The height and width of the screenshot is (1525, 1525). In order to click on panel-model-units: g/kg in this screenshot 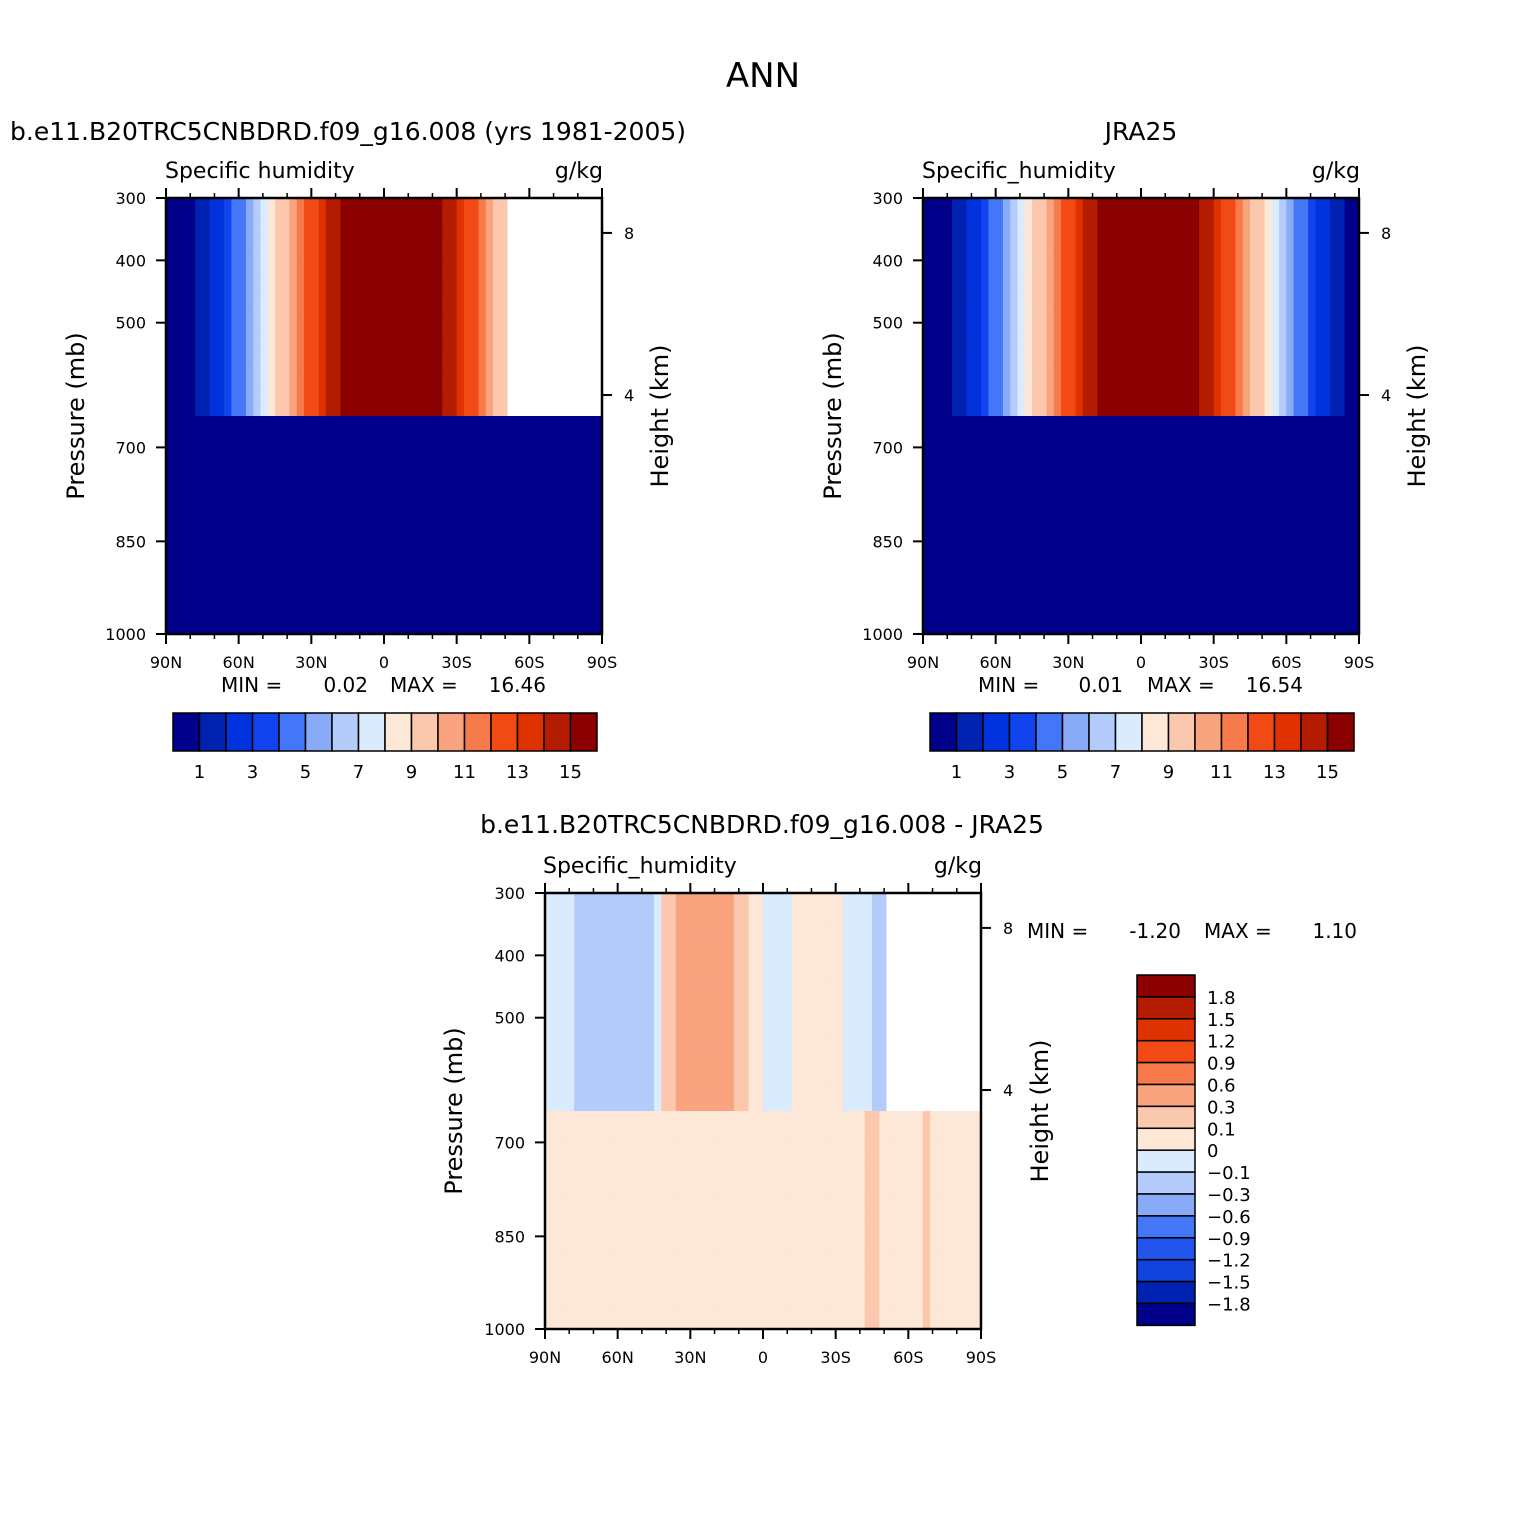, I will do `click(579, 171)`.